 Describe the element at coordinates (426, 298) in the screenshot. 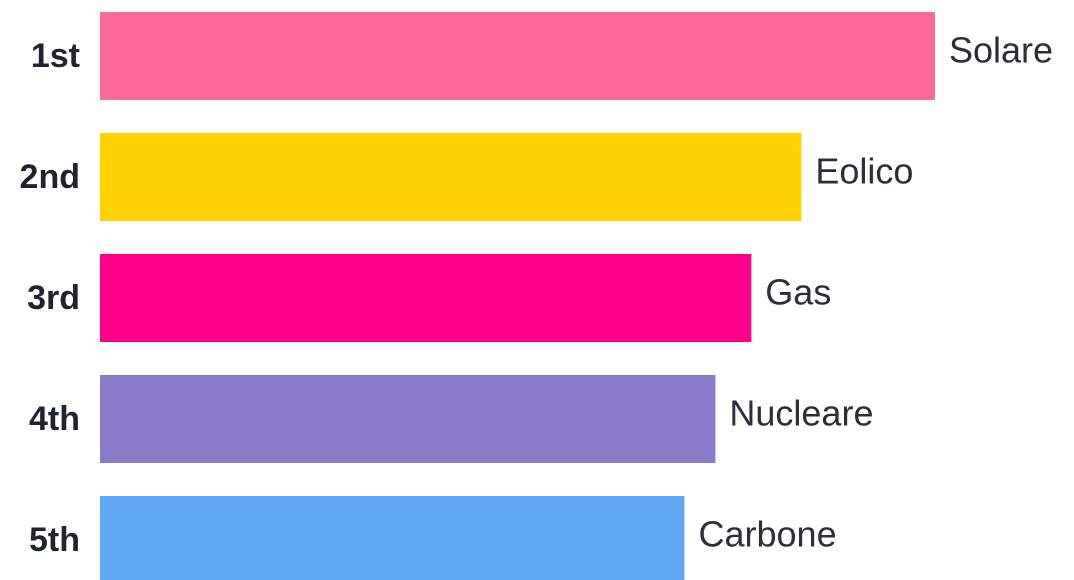

I see `bar-gas` at that location.